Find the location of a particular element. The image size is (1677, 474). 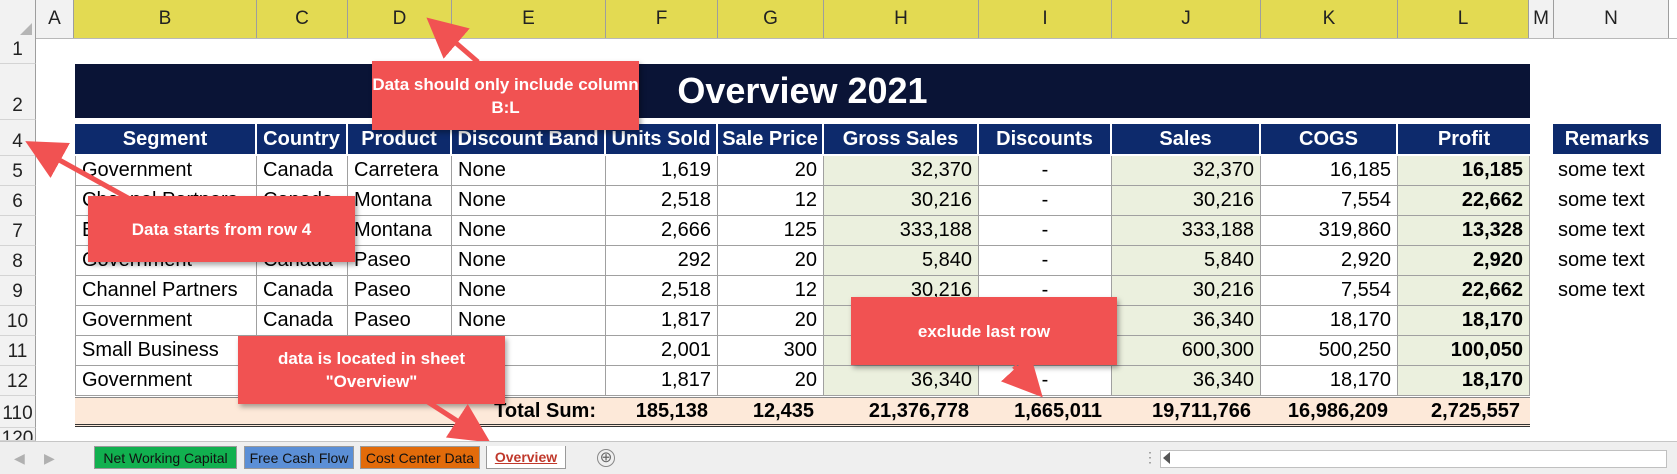

total-sale-price: 12,435 is located at coordinates (783, 411).